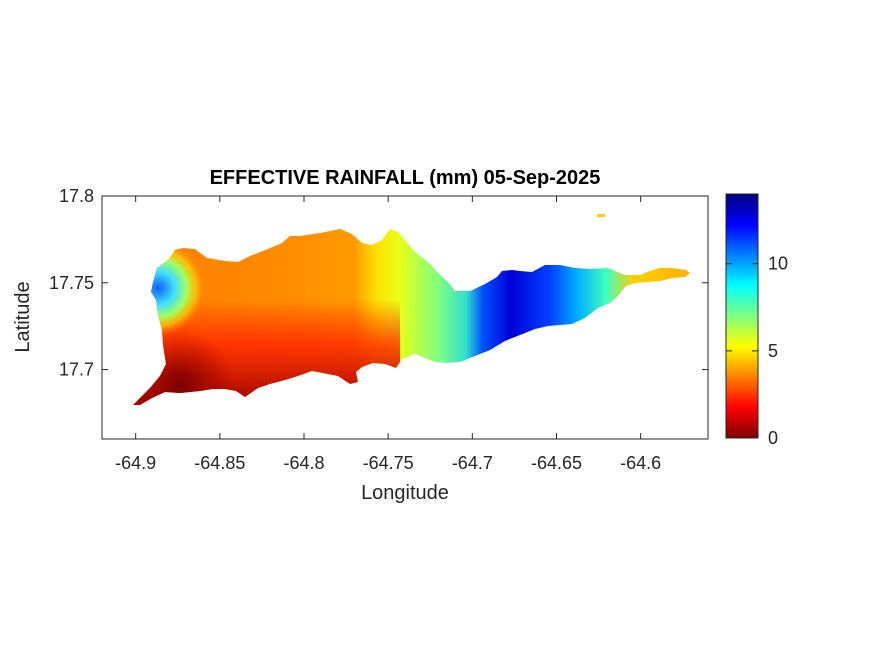 This screenshot has height=656, width=875. I want to click on x-tick-label: -64.9, so click(135, 463).